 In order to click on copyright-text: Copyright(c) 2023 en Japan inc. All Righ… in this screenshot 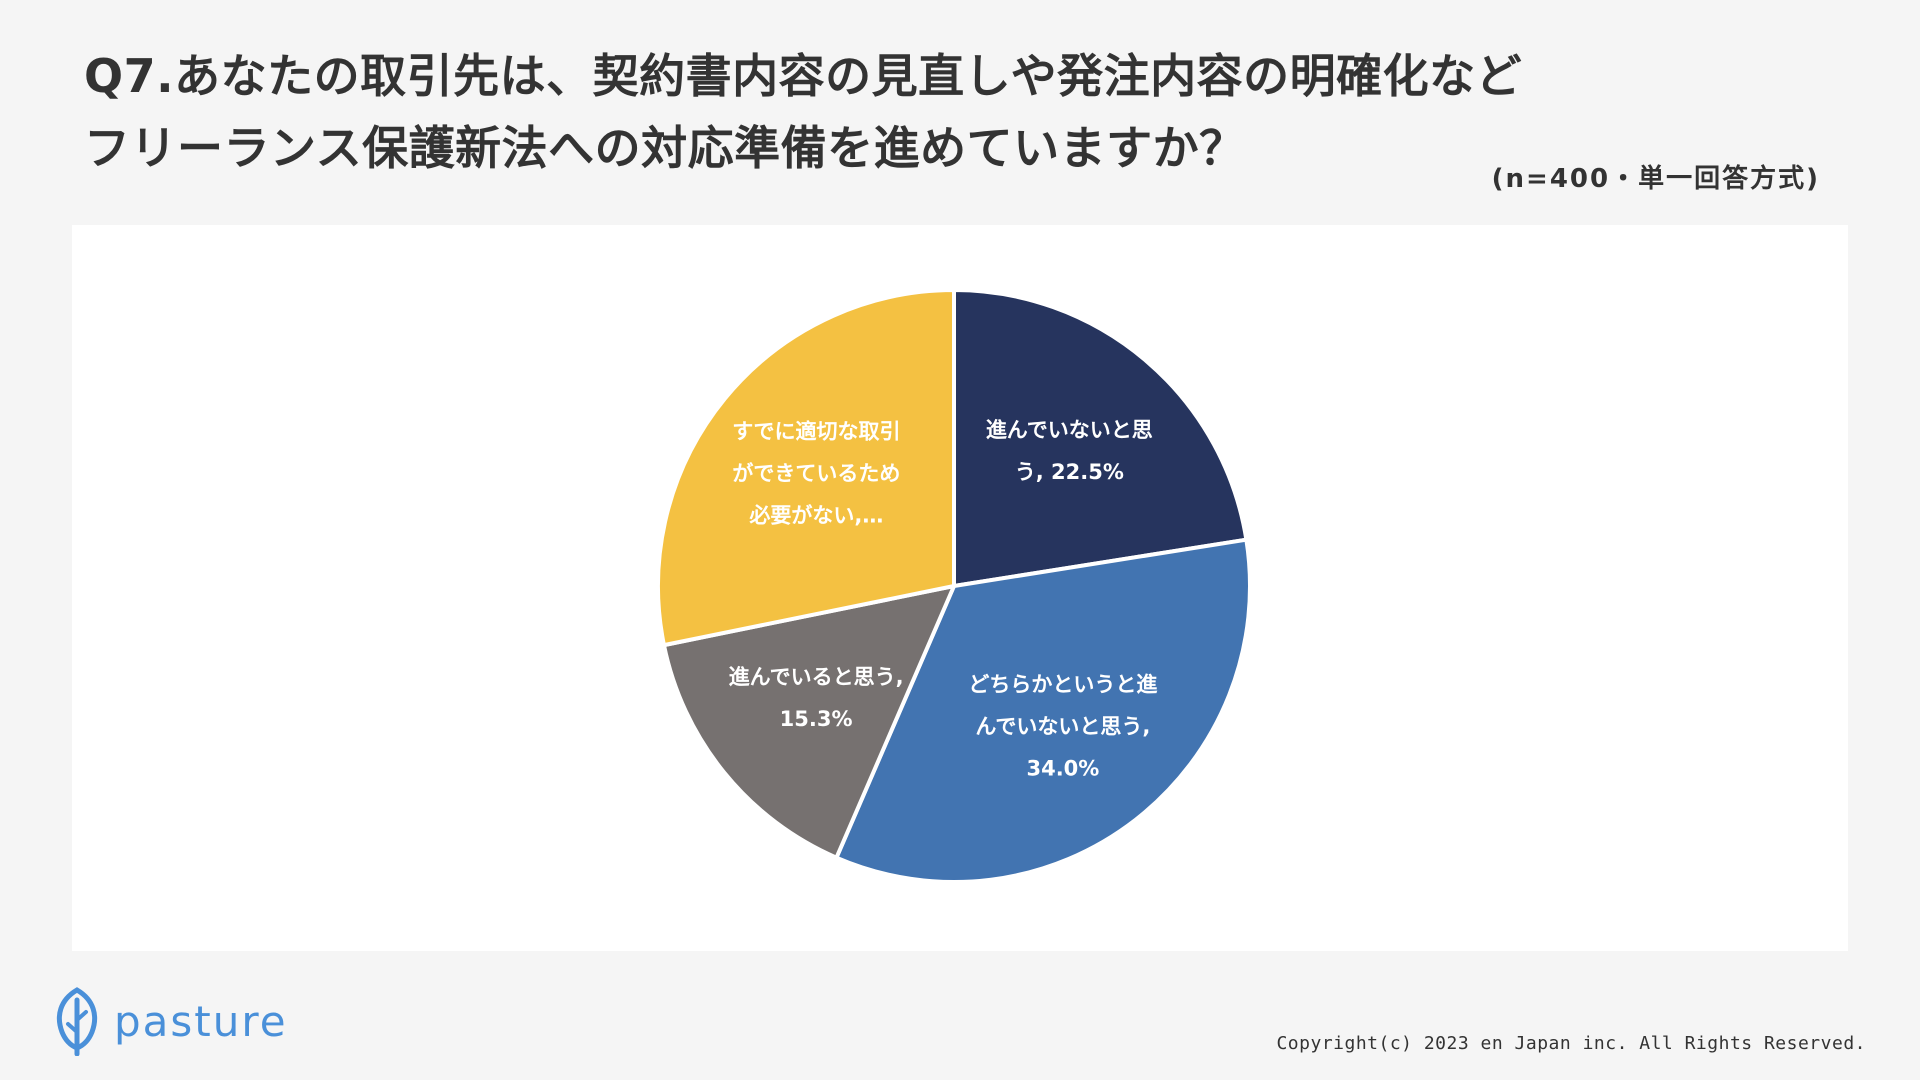, I will do `click(1571, 1043)`.